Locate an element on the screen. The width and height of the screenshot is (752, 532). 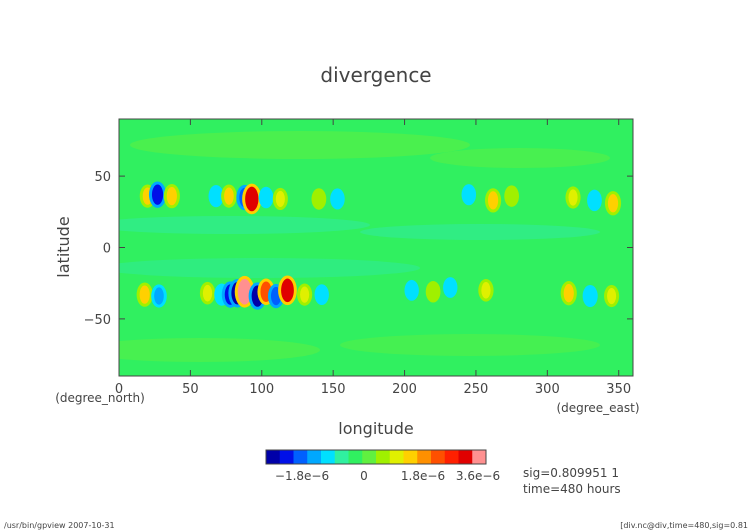
x-tick-label: 100 is located at coordinates (261, 389).